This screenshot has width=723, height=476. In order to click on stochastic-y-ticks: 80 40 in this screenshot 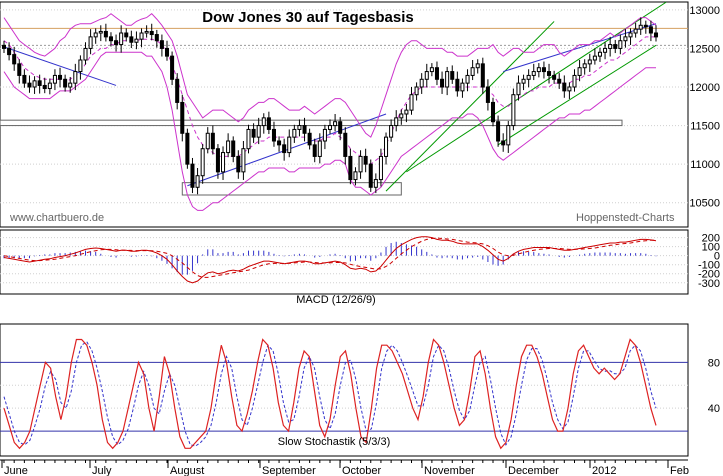, I will do `click(714, 386)`.